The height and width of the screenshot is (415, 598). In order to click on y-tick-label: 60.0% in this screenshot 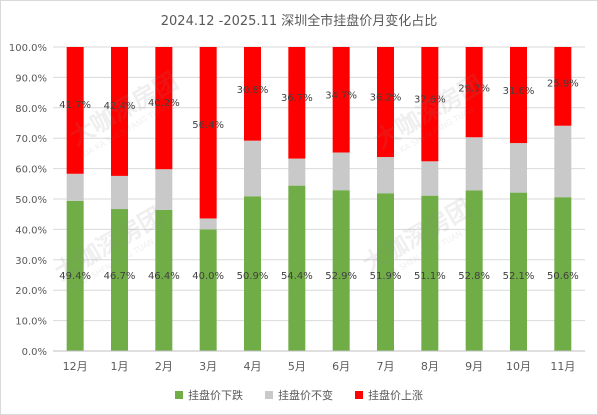, I will do `click(31, 170)`.